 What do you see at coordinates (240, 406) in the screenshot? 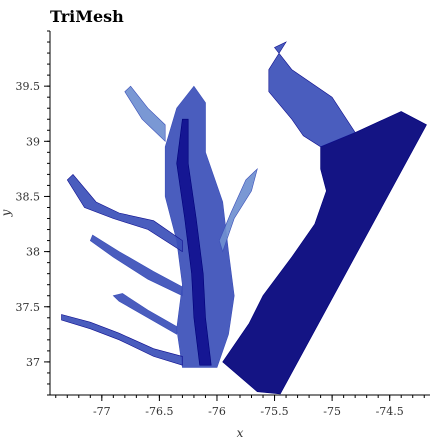
I see `x-ticks: -77 -76.5 -76 -75.5 -75 -74.5` at bounding box center [240, 406].